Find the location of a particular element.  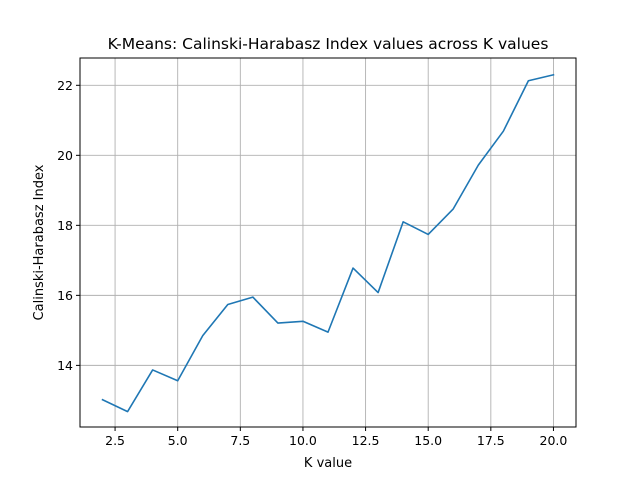

y-tick-label: 18 is located at coordinates (65, 225).